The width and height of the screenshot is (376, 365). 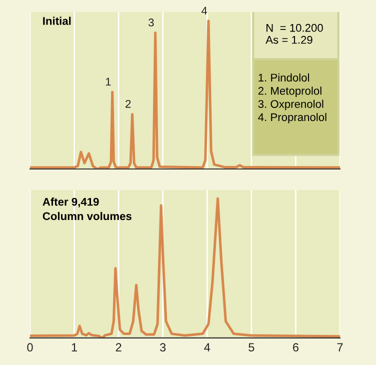 What do you see at coordinates (151, 22) in the screenshot?
I see `annotation: 3` at bounding box center [151, 22].